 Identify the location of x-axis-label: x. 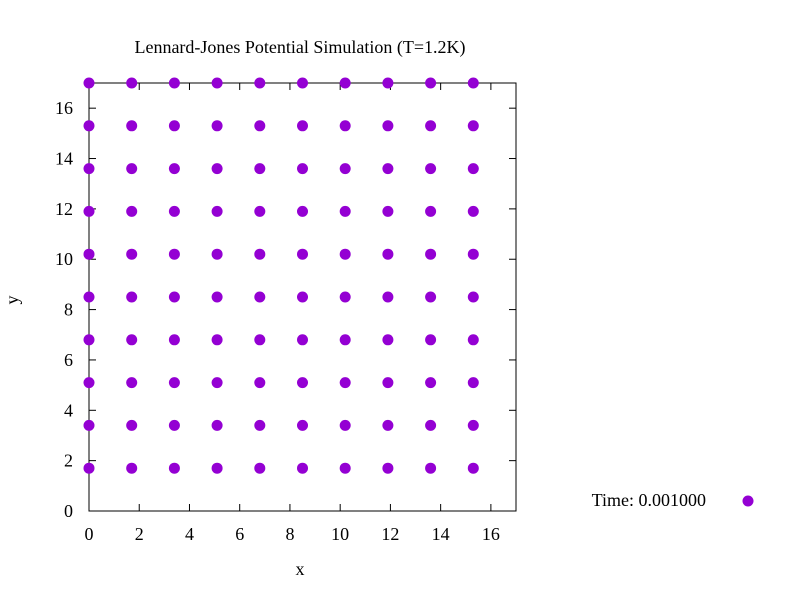
(300, 569).